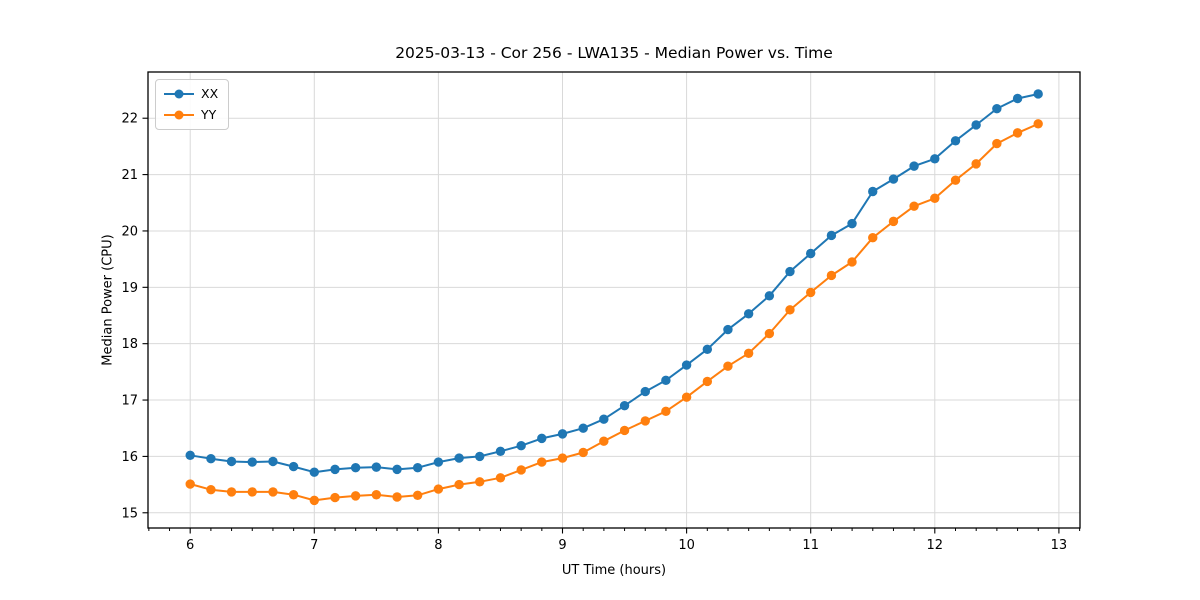 This screenshot has height=600, width=1200. I want to click on x-tick-label: 10, so click(686, 545).